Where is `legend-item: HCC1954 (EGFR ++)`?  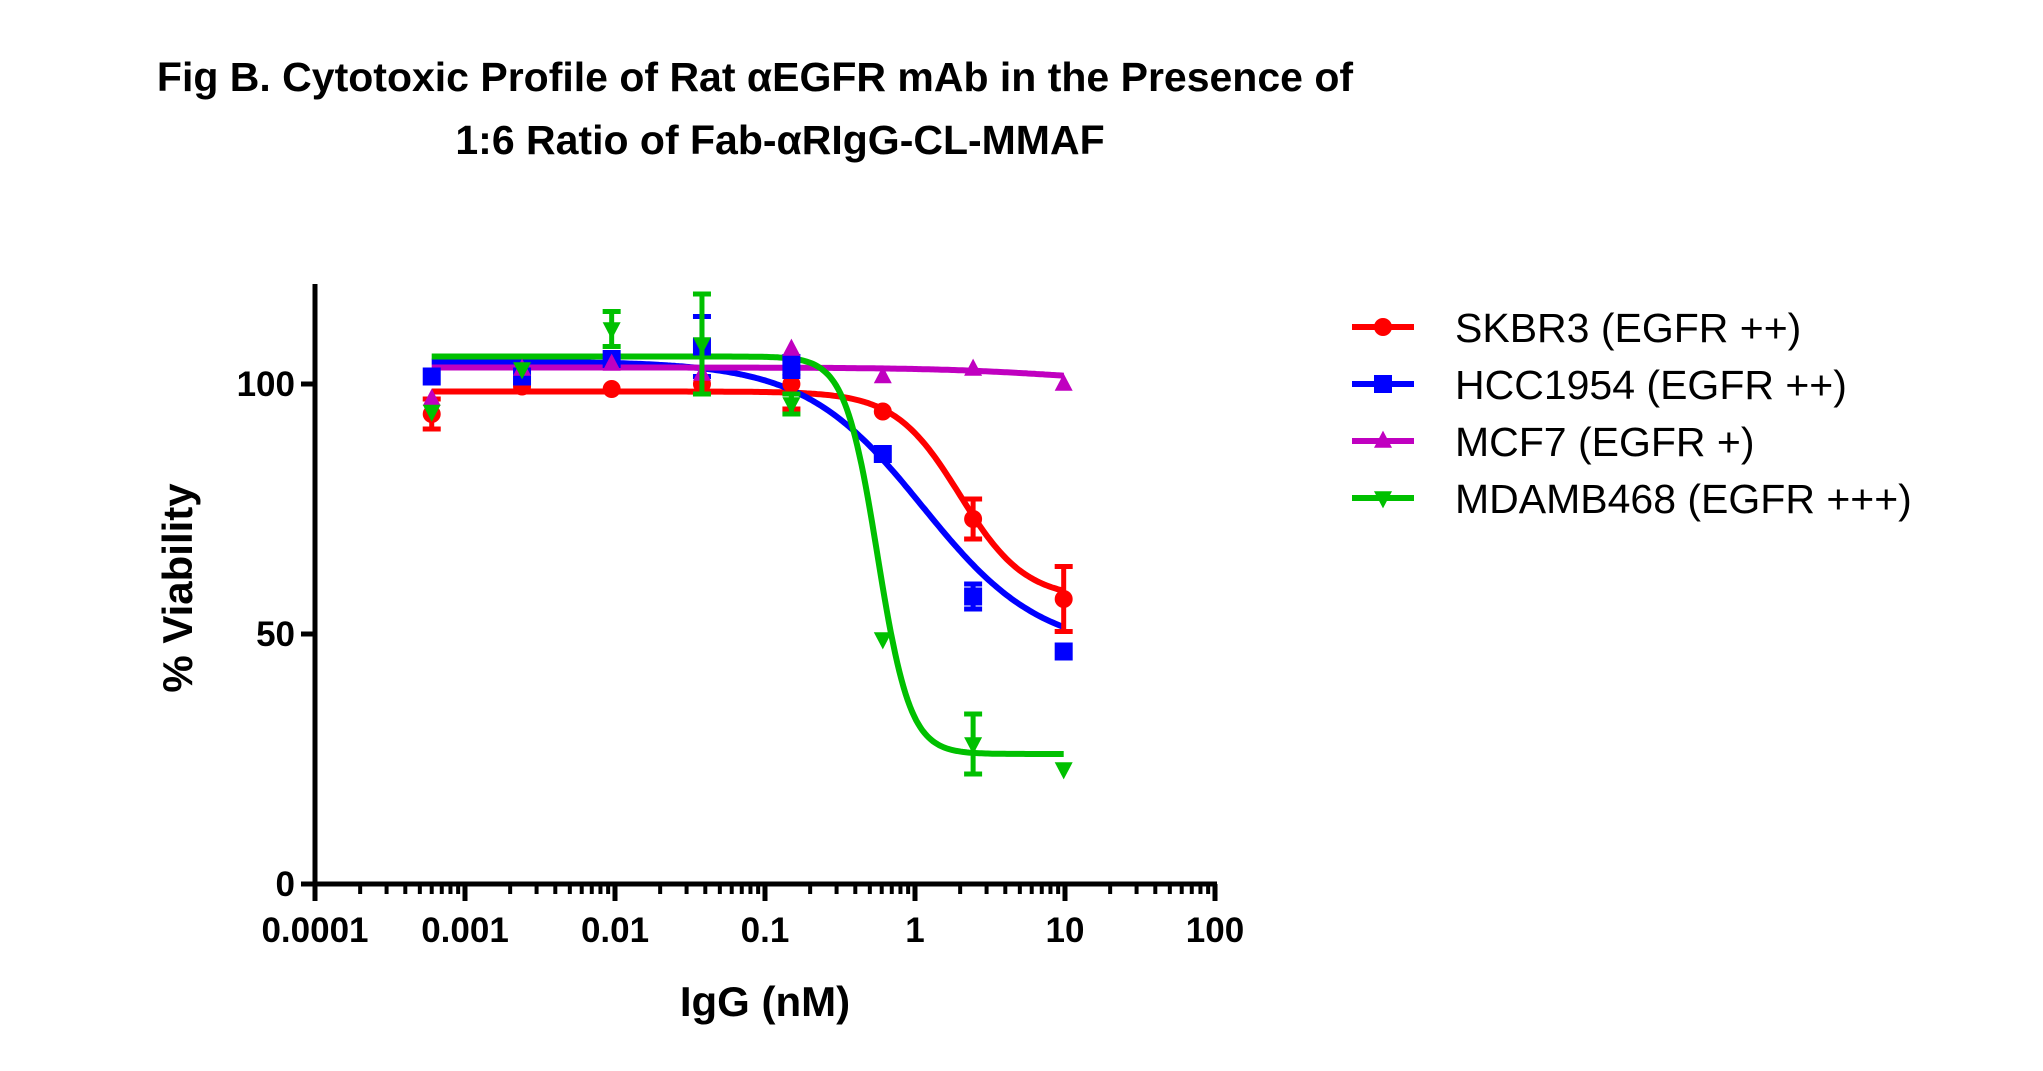
legend-item: HCC1954 (EGFR ++) is located at coordinates (1599, 385).